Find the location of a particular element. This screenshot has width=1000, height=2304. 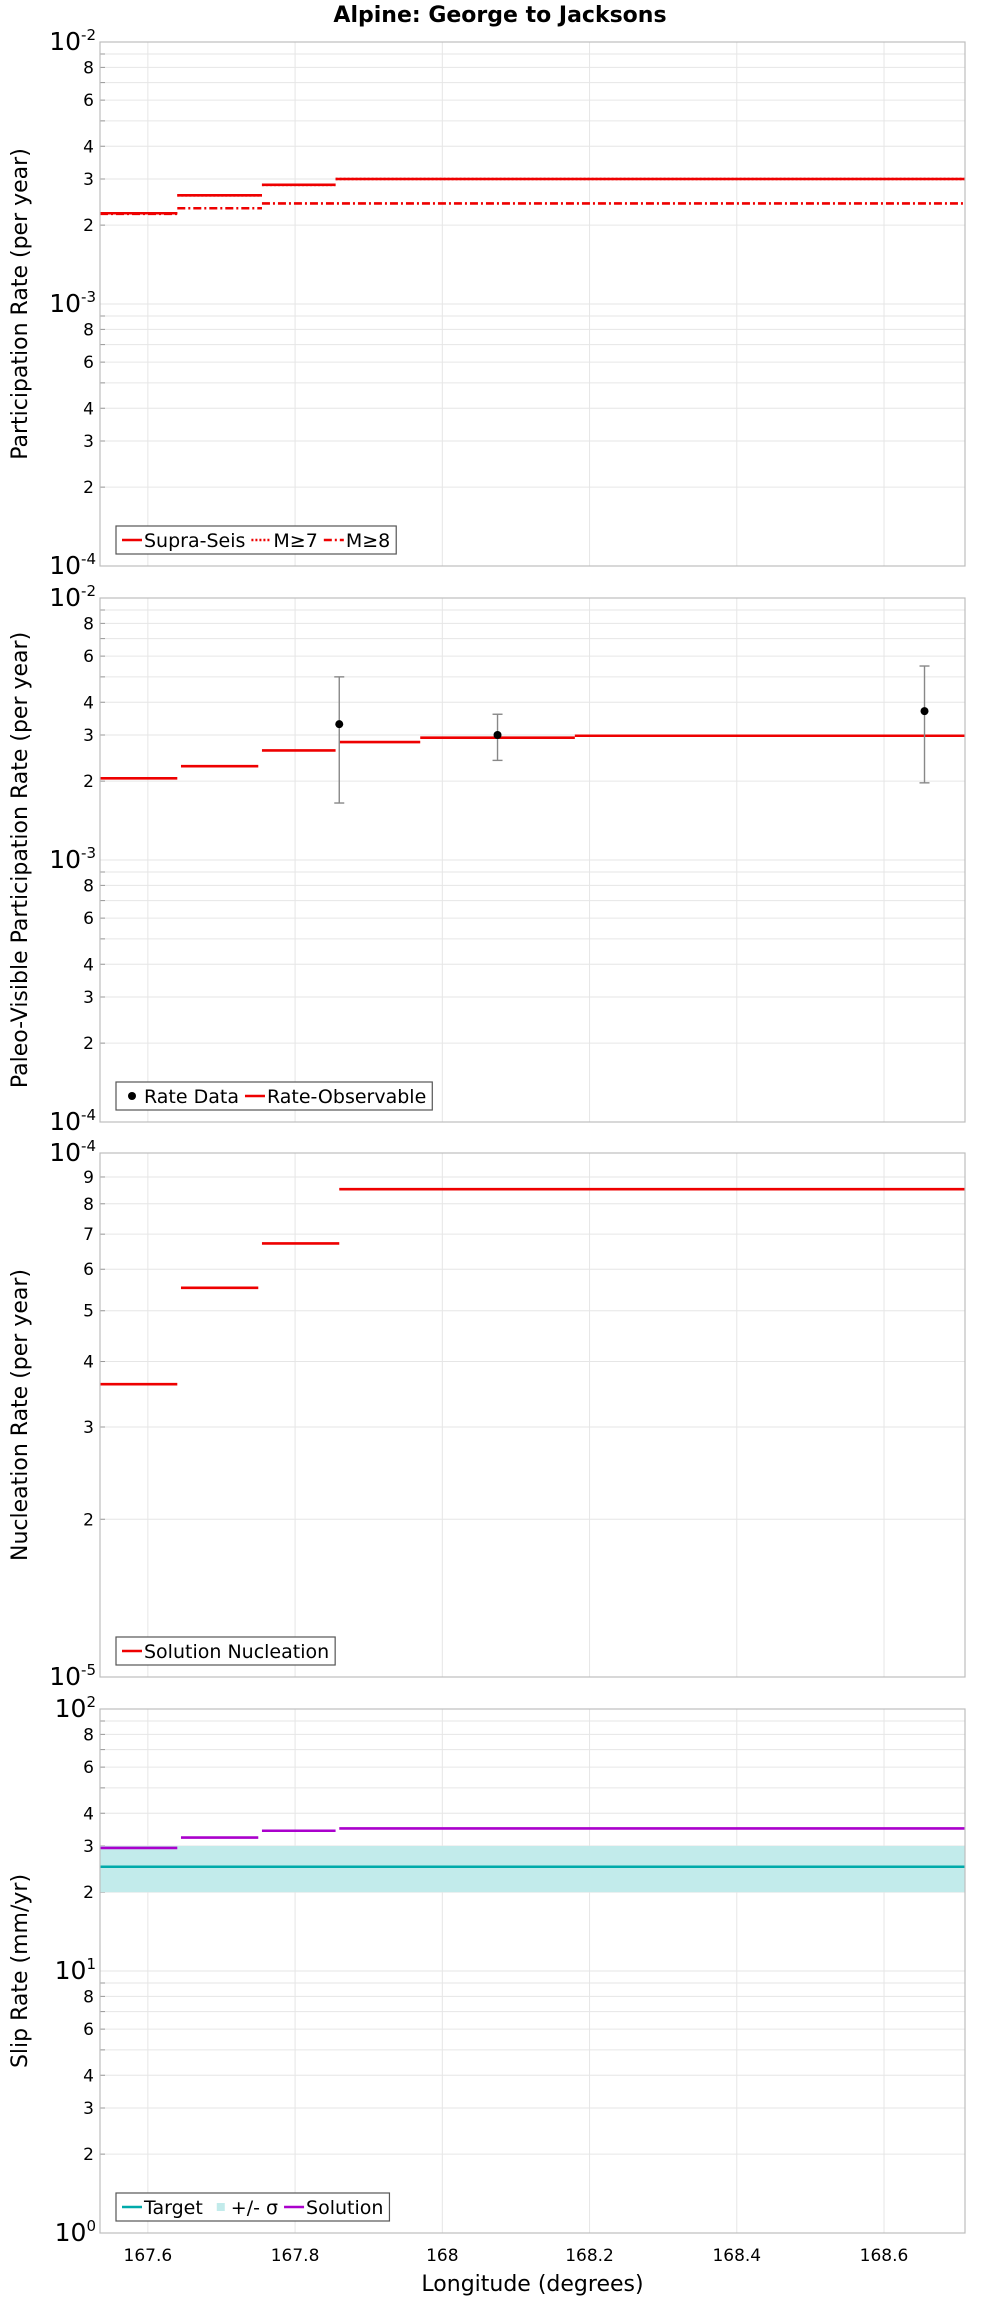

legend-label: Supra-Seis is located at coordinates (194, 541).